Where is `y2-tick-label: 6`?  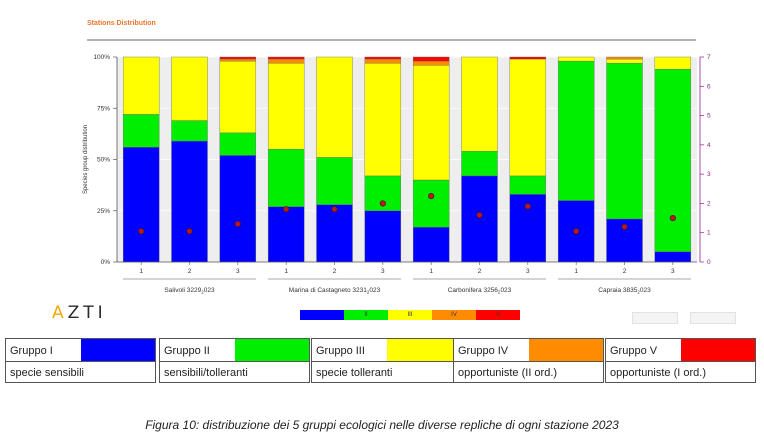
y2-tick-label: 6 is located at coordinates (709, 86).